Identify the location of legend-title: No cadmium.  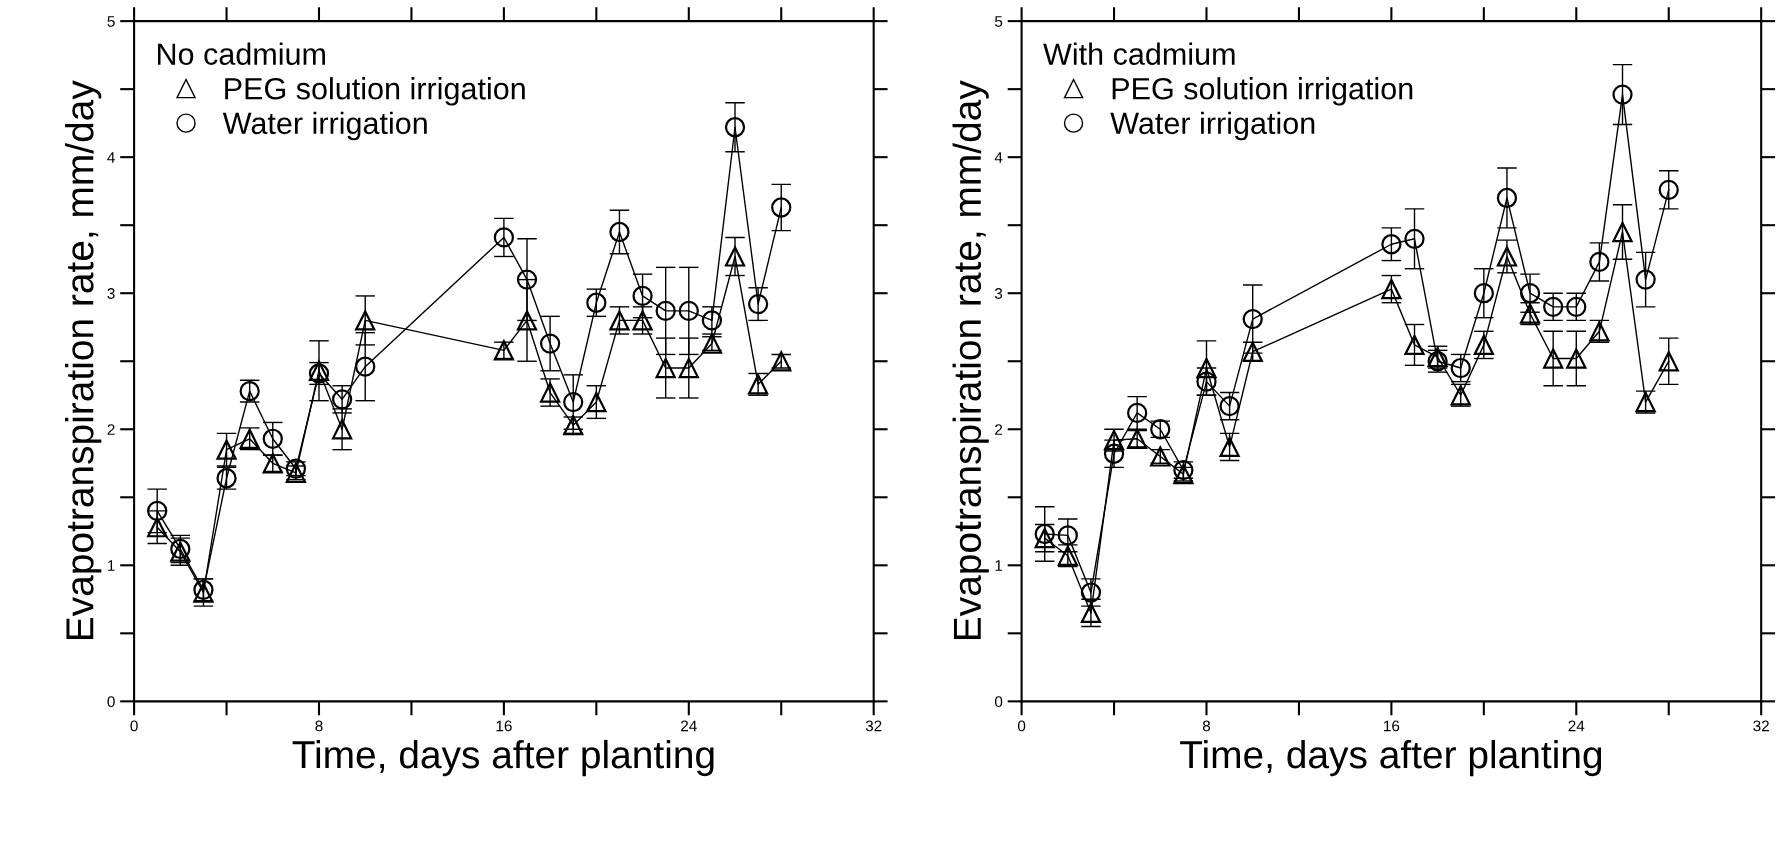
(241, 53).